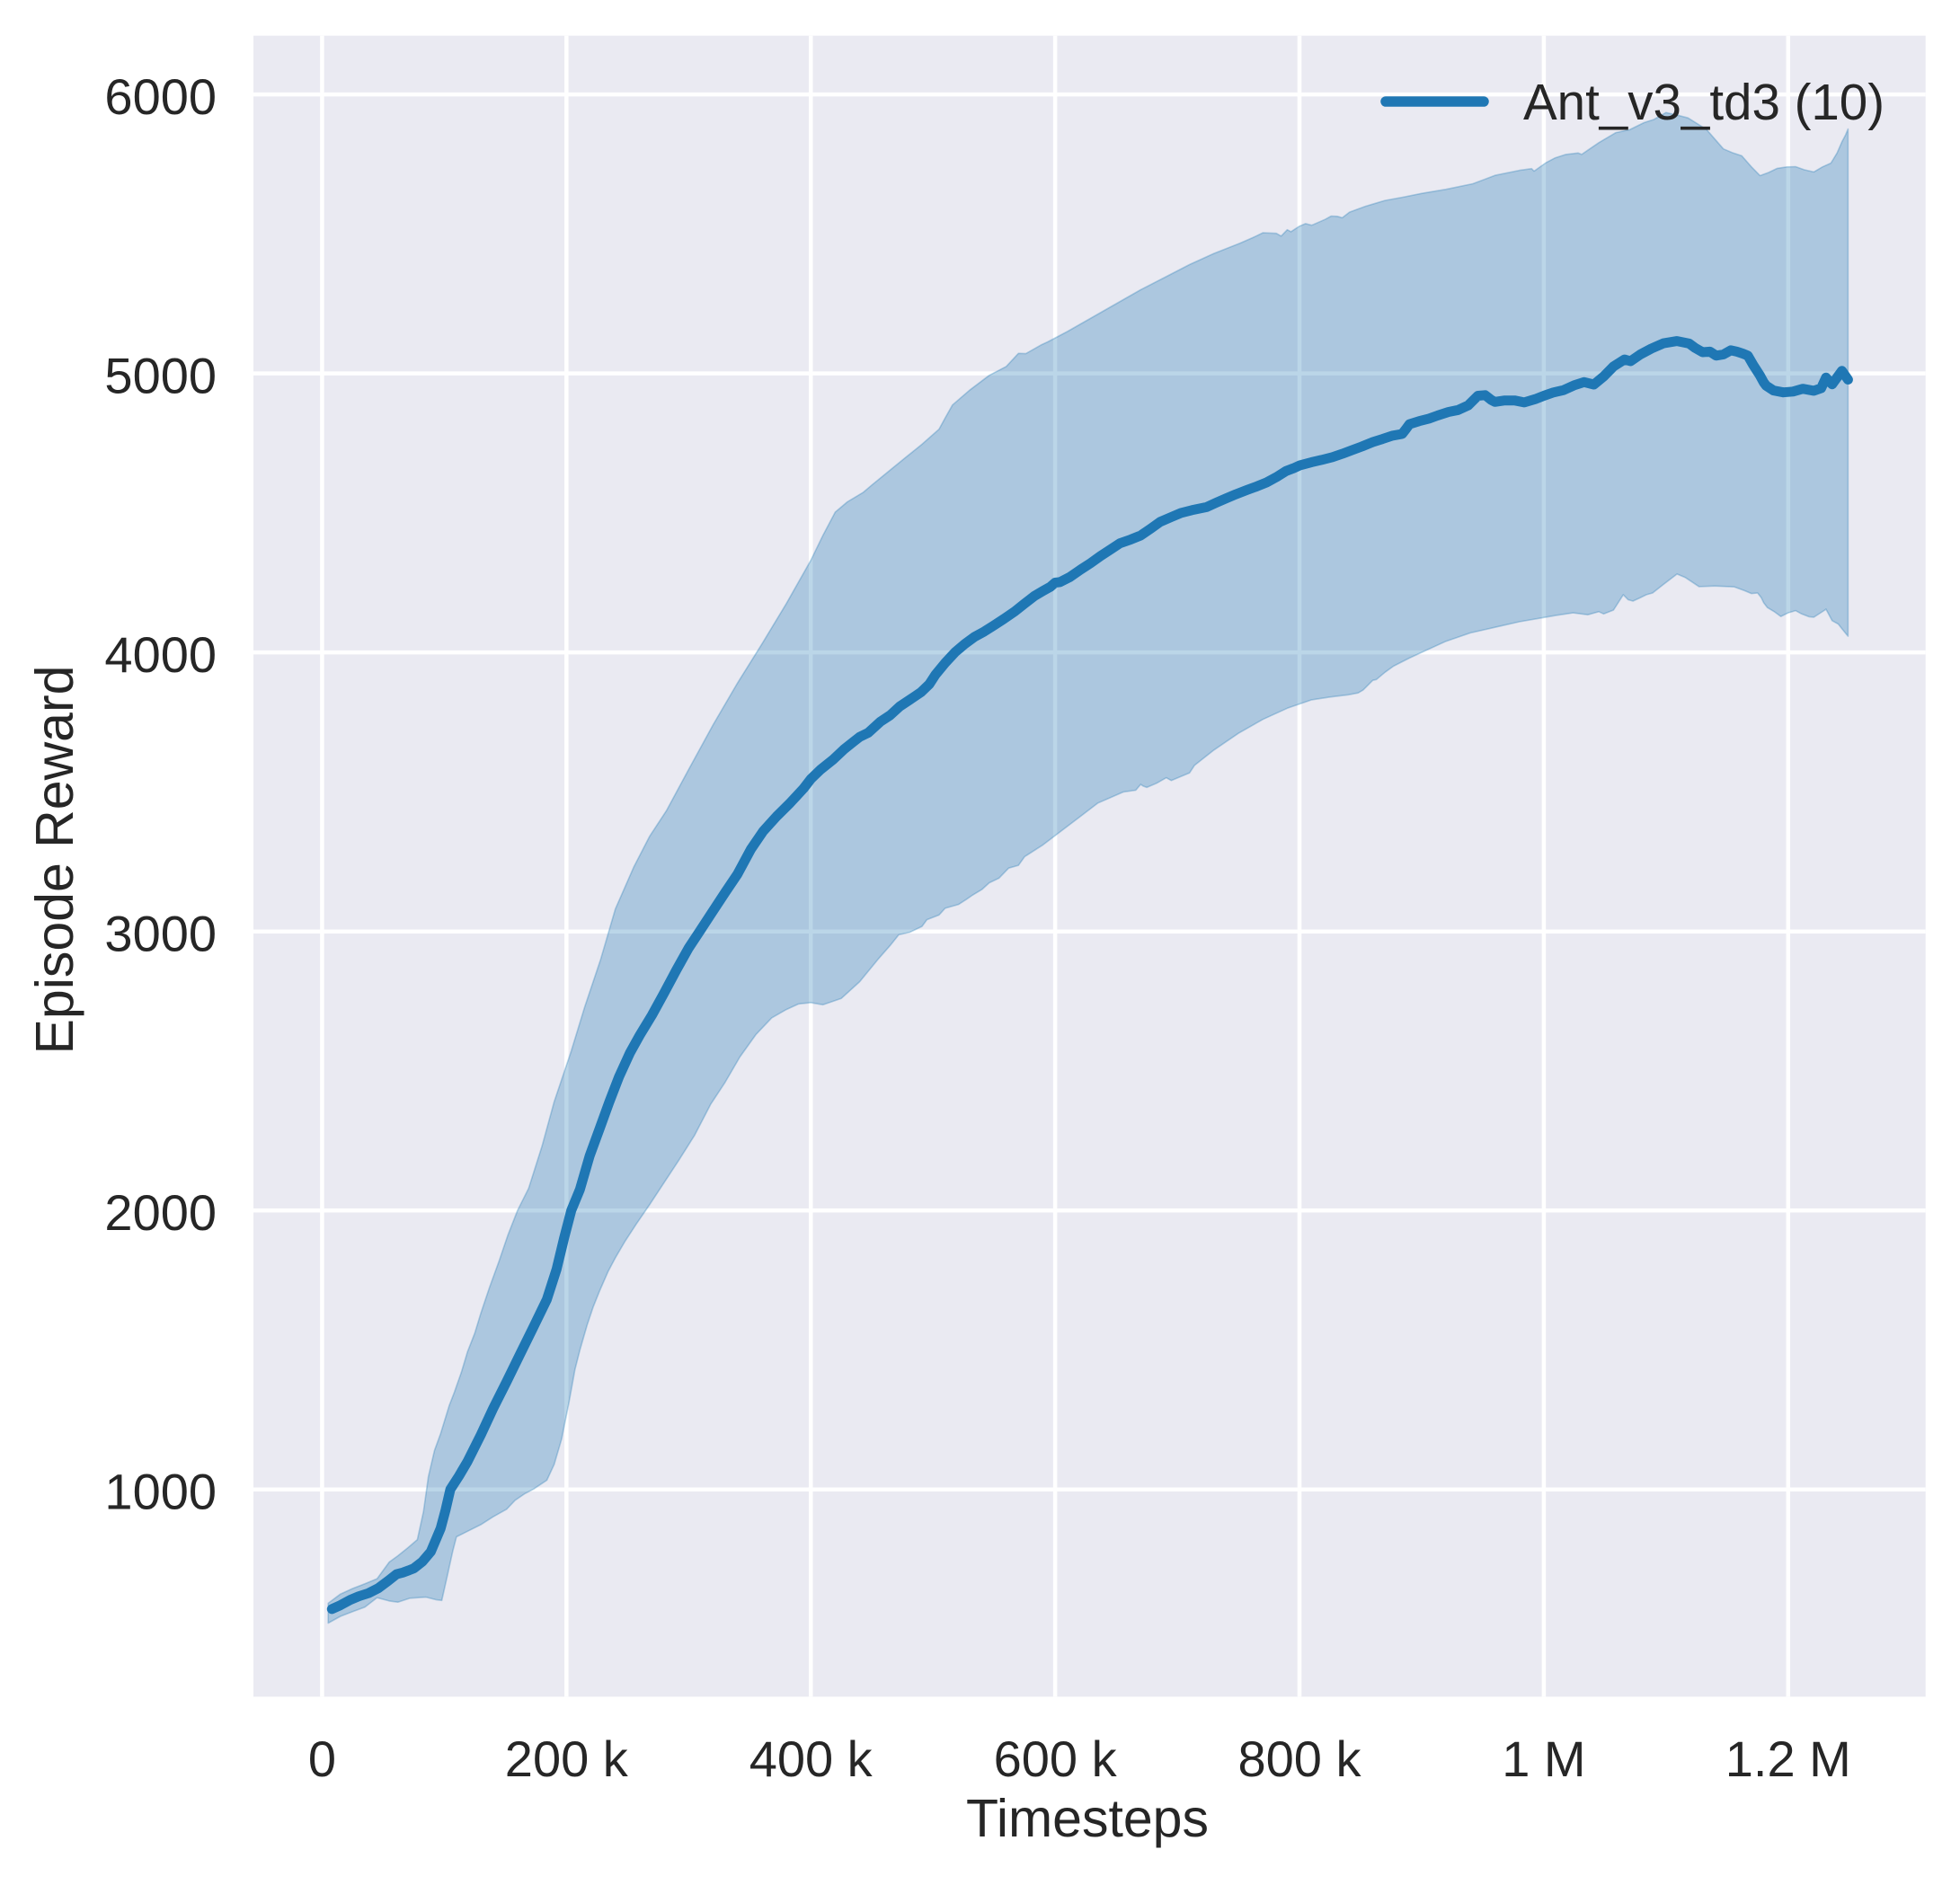 The height and width of the screenshot is (1885, 1960). I want to click on svg-text: 0, so click(322, 1758).